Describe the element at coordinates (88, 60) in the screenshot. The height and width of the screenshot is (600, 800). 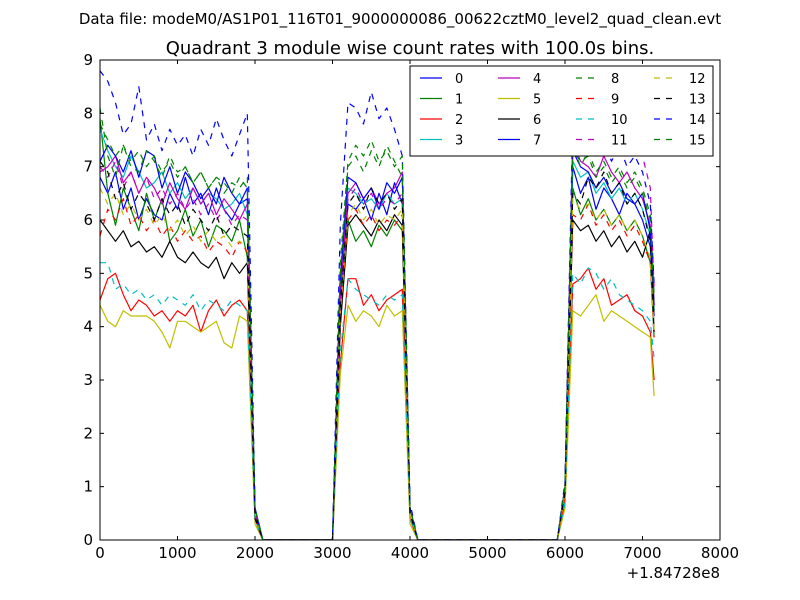
I see `y-tick-label: 9` at that location.